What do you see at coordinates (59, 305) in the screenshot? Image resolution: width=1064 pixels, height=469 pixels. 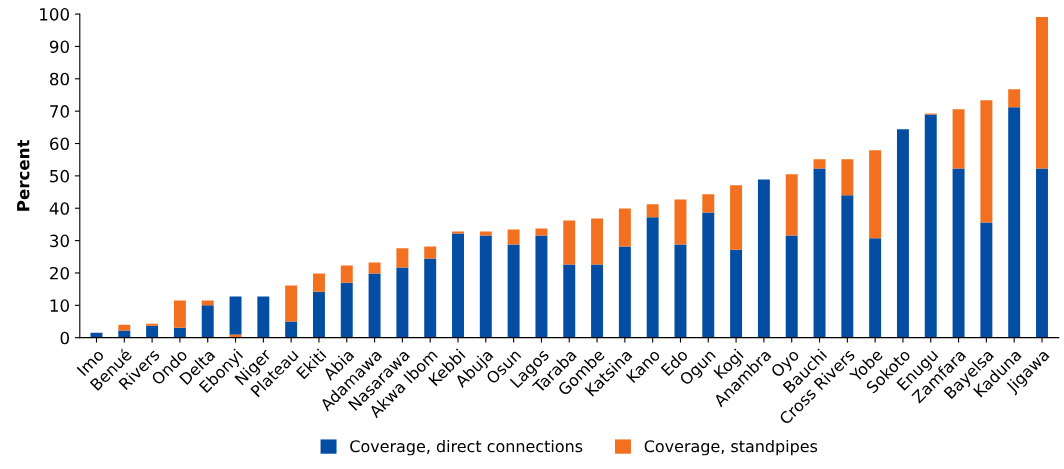 I see `y-tick-label: 10` at bounding box center [59, 305].